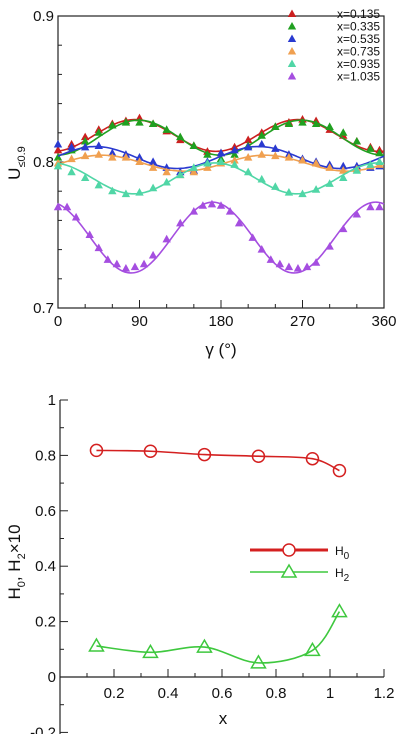  What do you see at coordinates (358, 39) in the screenshot?
I see `chart1-legend-label: x=0.535` at bounding box center [358, 39].